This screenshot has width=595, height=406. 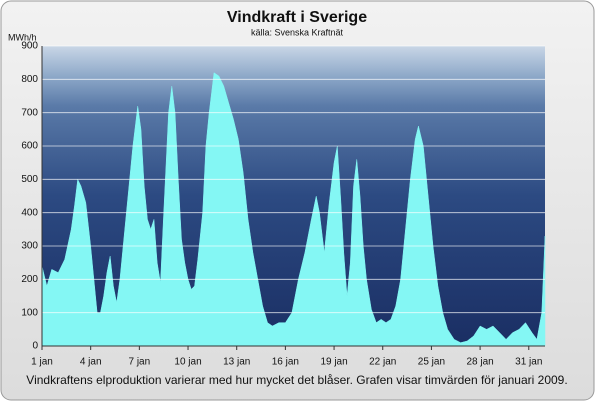 I want to click on y-tick-label: 900, so click(x=29, y=46).